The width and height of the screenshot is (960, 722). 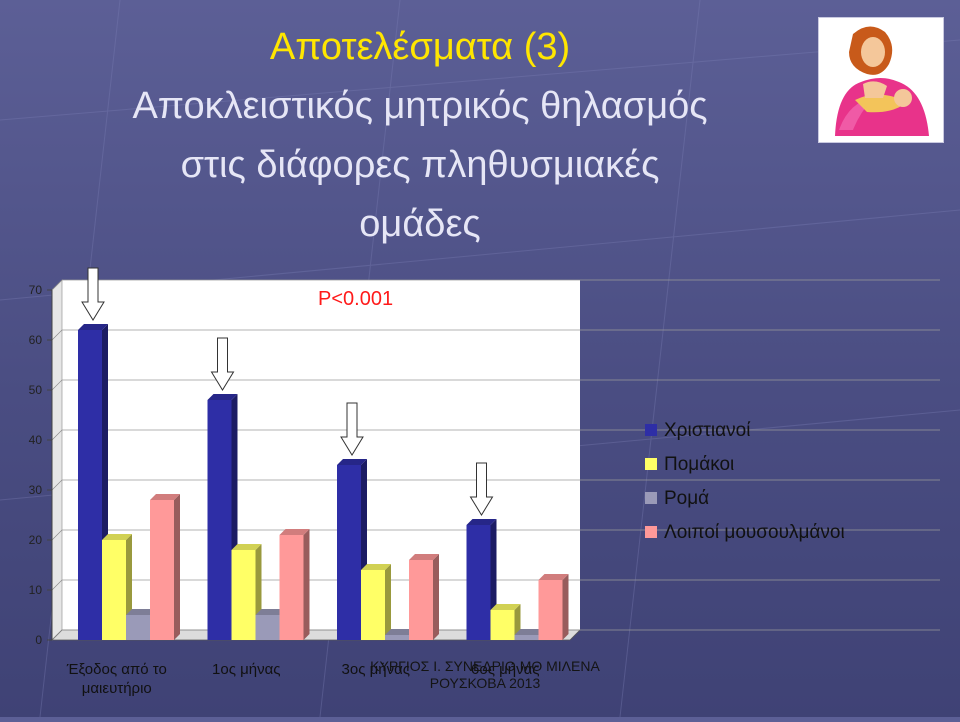 I want to click on footer-line-2: ΡΟΥΣΚΟΒΑ 2013, so click(x=485, y=683).